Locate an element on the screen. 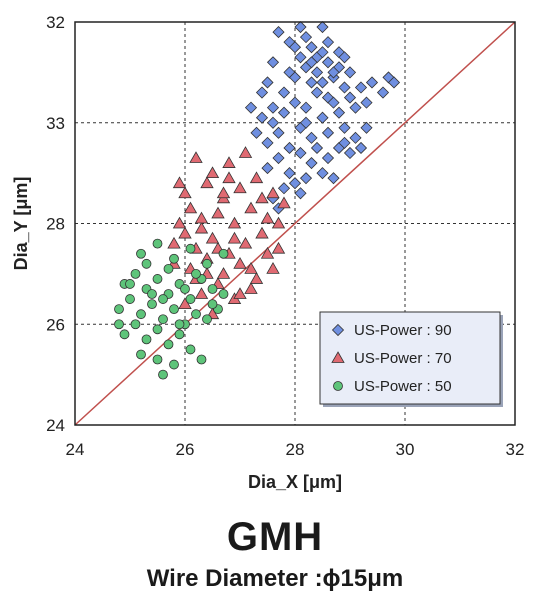 The width and height of the screenshot is (550, 600). chart-title: GMH is located at coordinates (275, 537).